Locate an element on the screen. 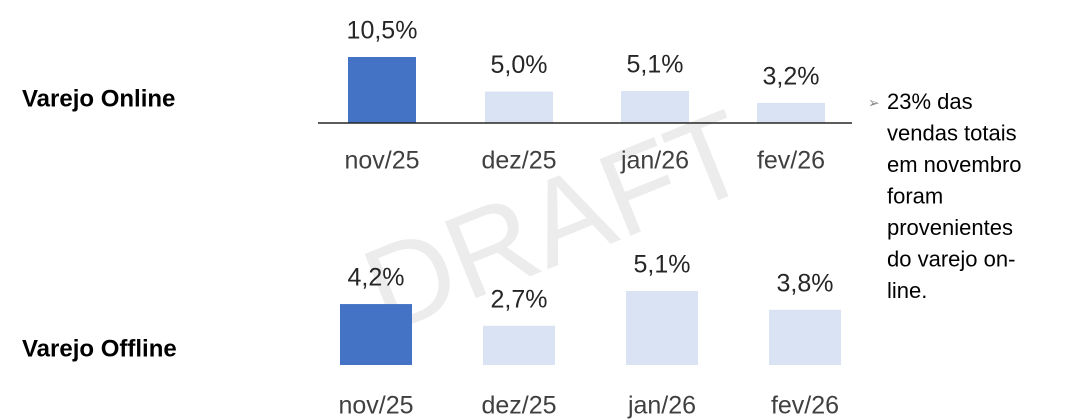 The height and width of the screenshot is (420, 1079). chart-title: Varejo Online is located at coordinates (98, 98).